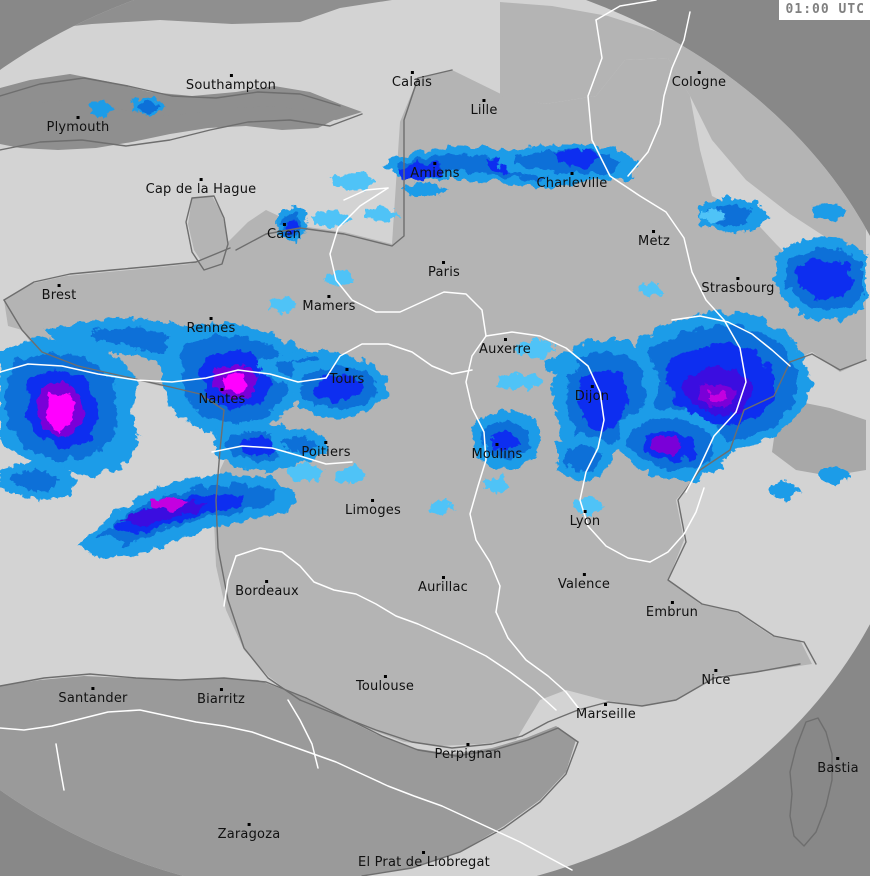 This screenshot has height=876, width=870. What do you see at coordinates (208, 232) in the screenshot?
I see `landmass-cotentin` at bounding box center [208, 232].